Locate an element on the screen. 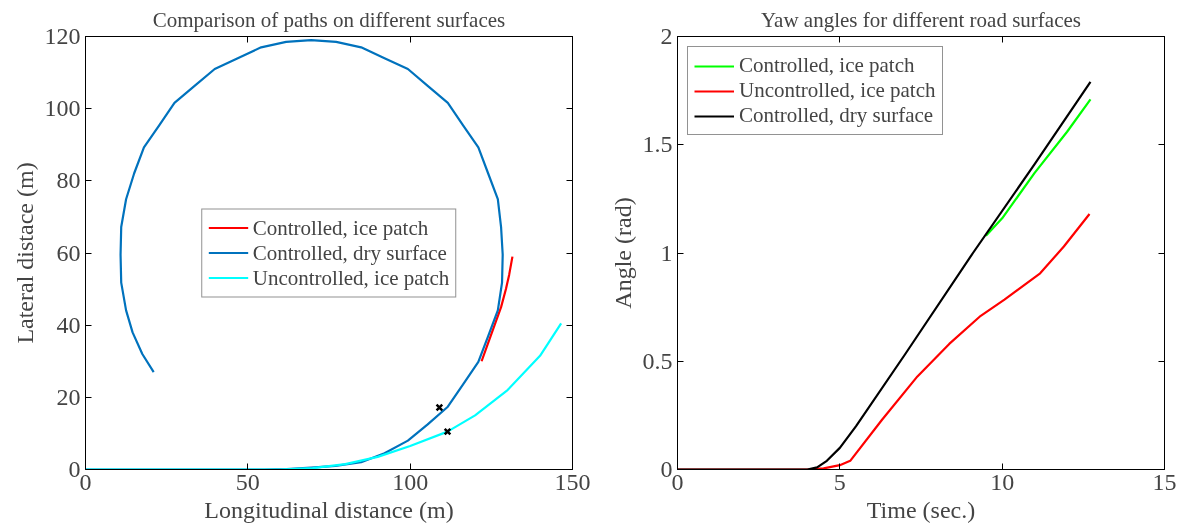 This screenshot has height=529, width=1196. y-axis-title: Lateral distace (m) is located at coordinates (24, 253).